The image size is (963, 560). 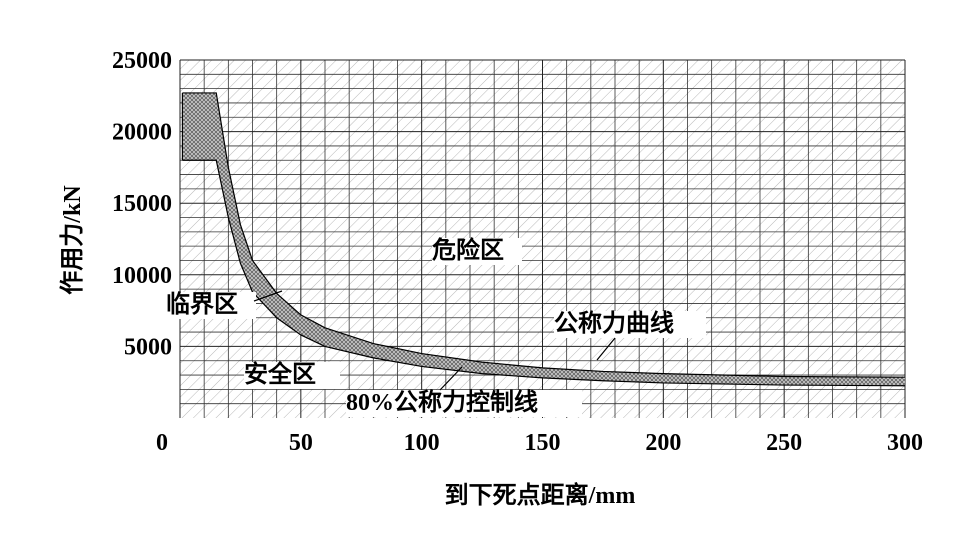 I want to click on zone-label: 临界区, so click(x=202, y=304).